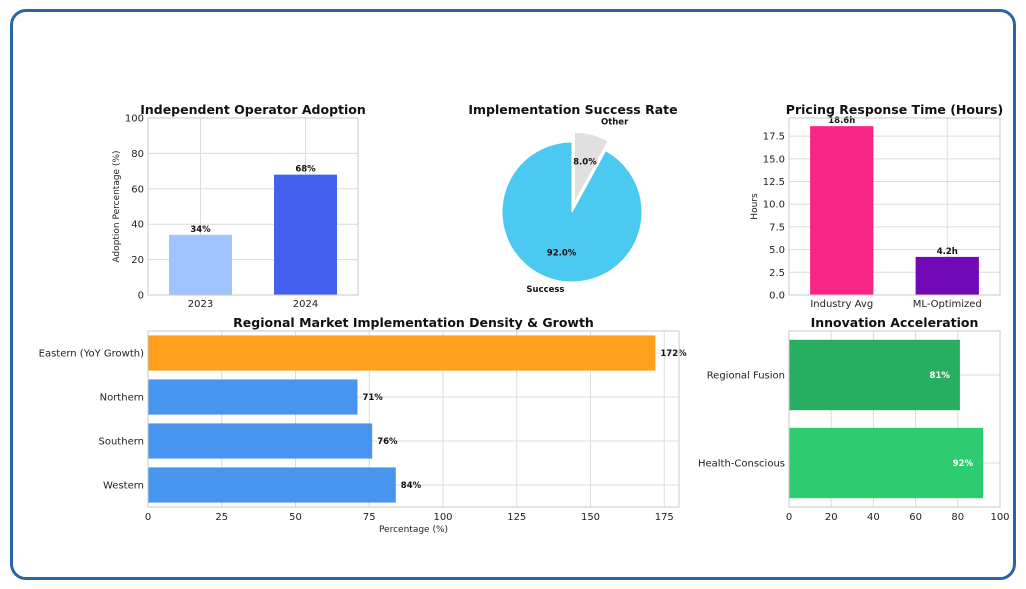 This screenshot has width=1026, height=589. Describe the element at coordinates (755, 206) in the screenshot. I see `pricing-ylabel: Hours` at that location.